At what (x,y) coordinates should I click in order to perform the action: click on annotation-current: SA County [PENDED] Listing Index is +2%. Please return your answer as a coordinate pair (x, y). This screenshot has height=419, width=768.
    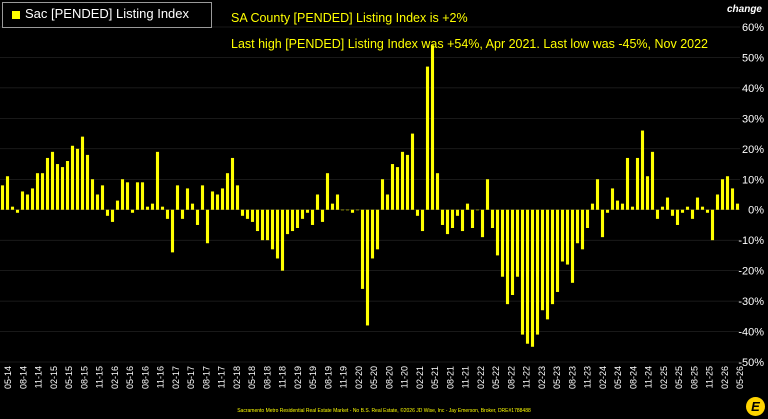
    Looking at the image, I should click on (349, 18).